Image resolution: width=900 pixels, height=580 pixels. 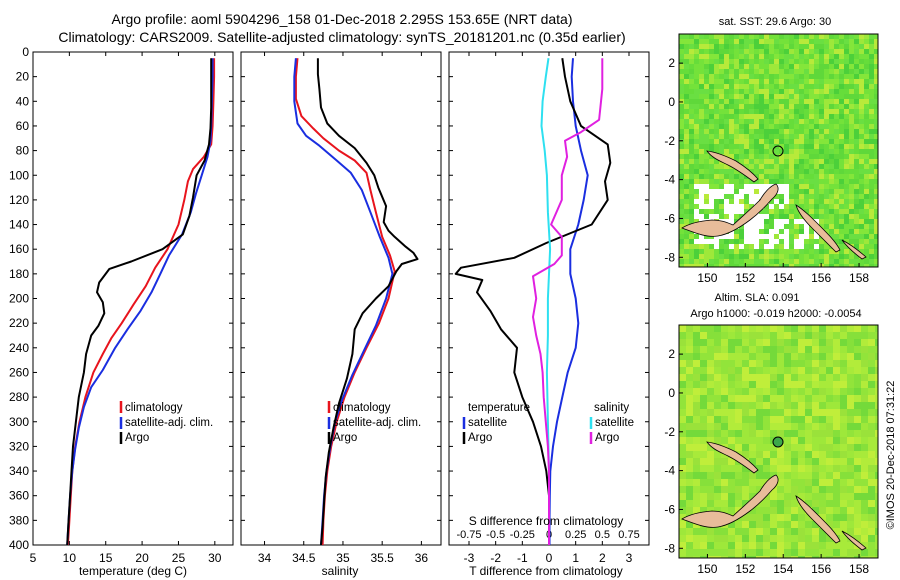 I want to click on y-tick-label: 300, so click(x=19, y=422).